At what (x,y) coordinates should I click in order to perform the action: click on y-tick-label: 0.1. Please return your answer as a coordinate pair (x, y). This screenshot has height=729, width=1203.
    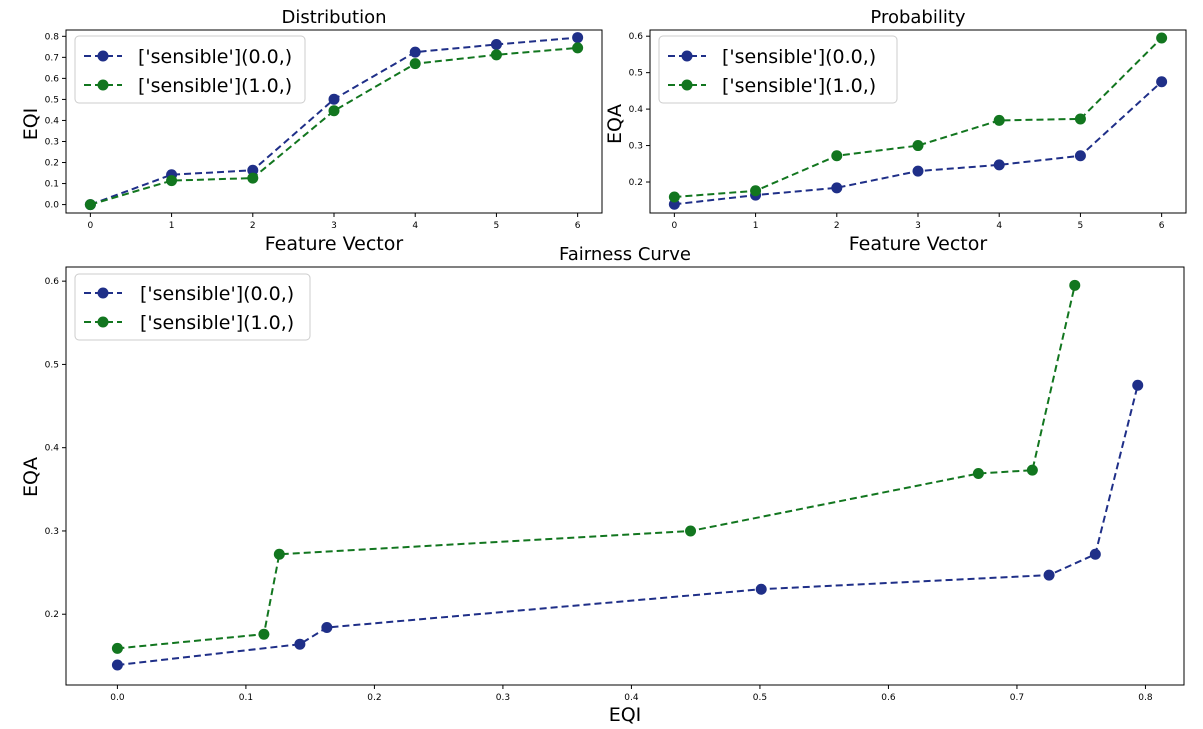
    Looking at the image, I should click on (52, 185).